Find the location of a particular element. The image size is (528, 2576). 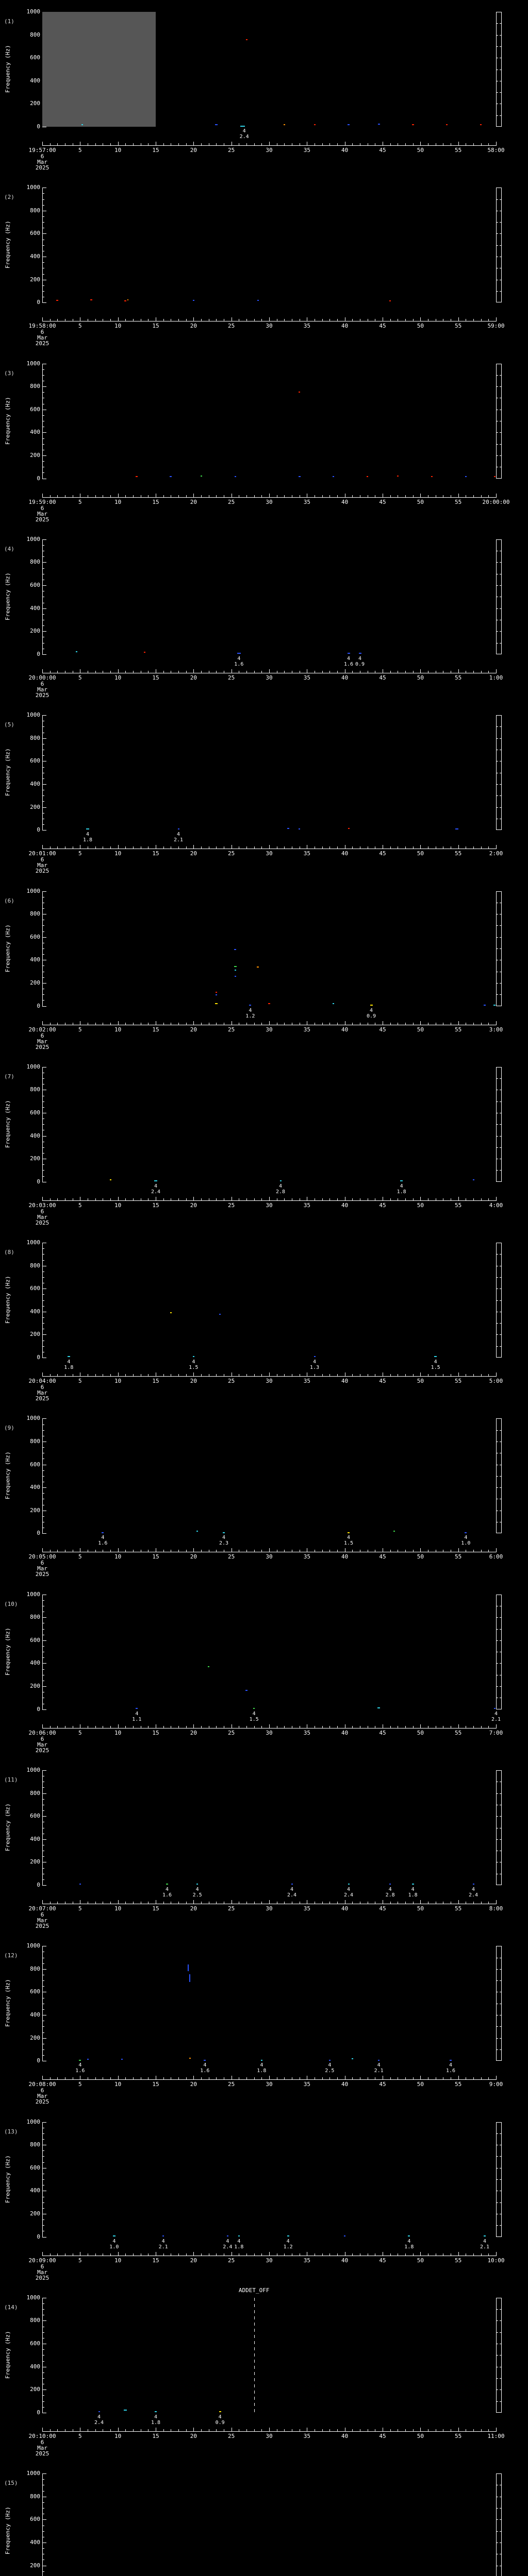

time-start-label: 19:58:00 is located at coordinates (42, 326).